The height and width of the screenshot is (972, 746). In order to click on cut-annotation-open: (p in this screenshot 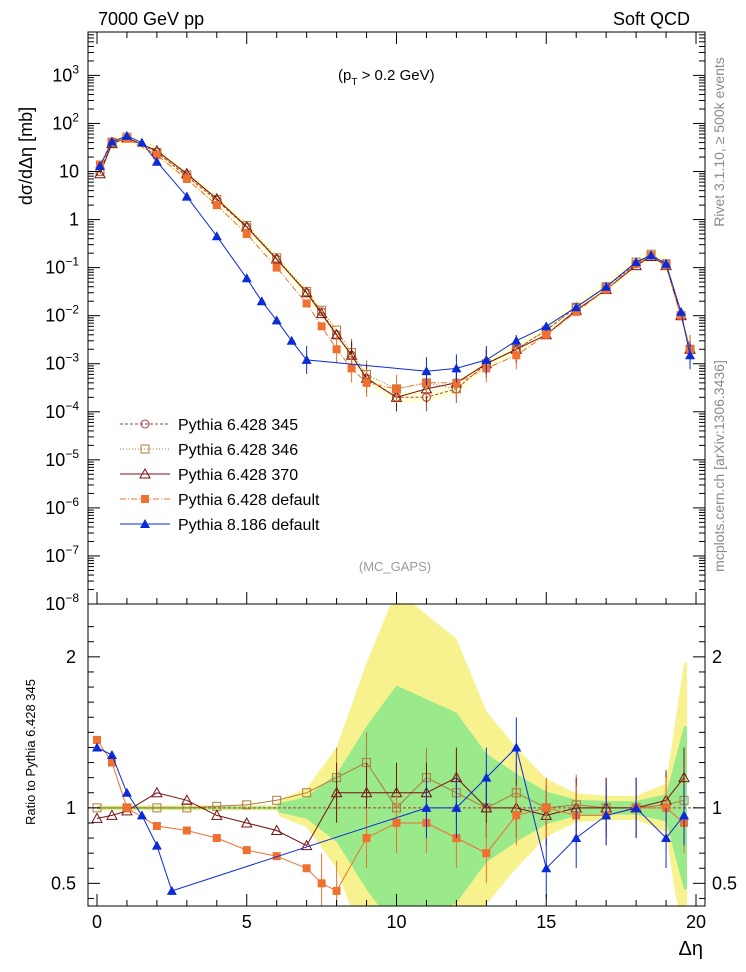, I will do `click(344, 75)`.